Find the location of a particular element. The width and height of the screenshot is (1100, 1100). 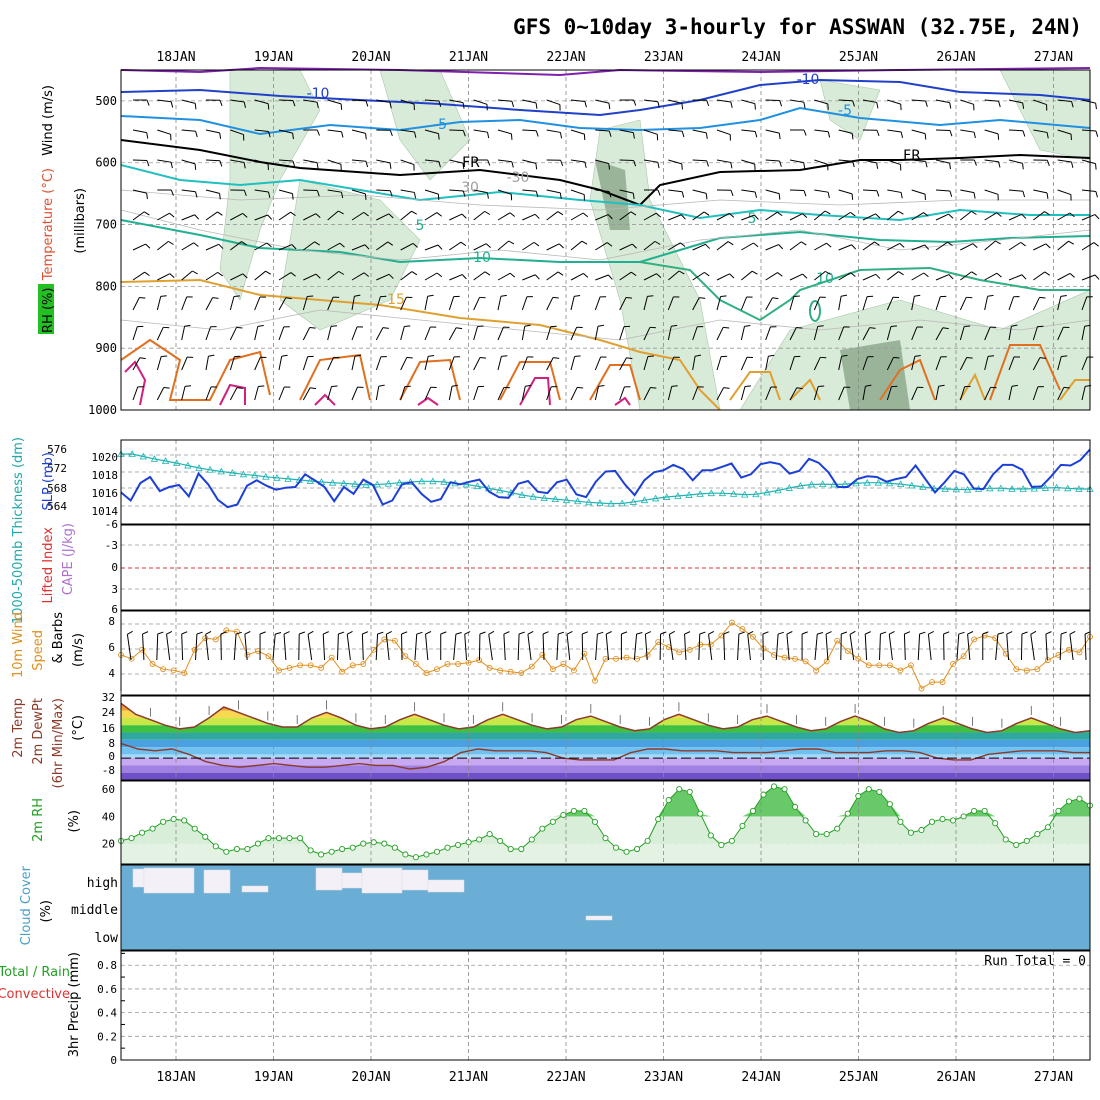

date-label-bottom: 20JAN is located at coordinates (370, 1077).